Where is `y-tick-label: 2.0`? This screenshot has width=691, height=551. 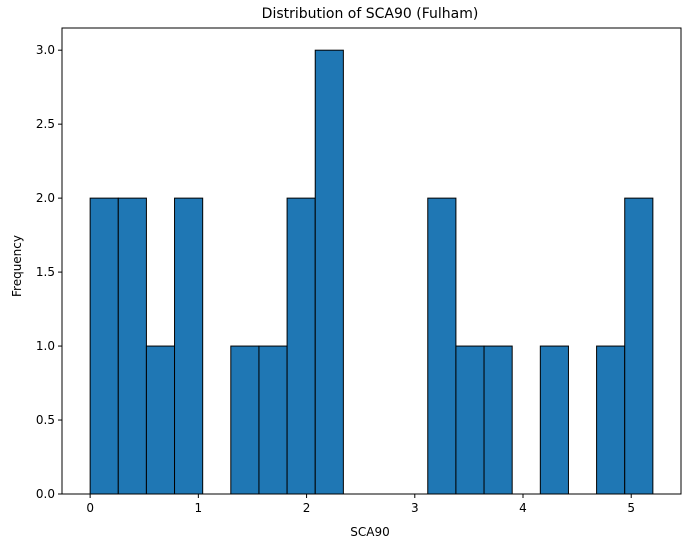
y-tick-label: 2.0 is located at coordinates (45, 198).